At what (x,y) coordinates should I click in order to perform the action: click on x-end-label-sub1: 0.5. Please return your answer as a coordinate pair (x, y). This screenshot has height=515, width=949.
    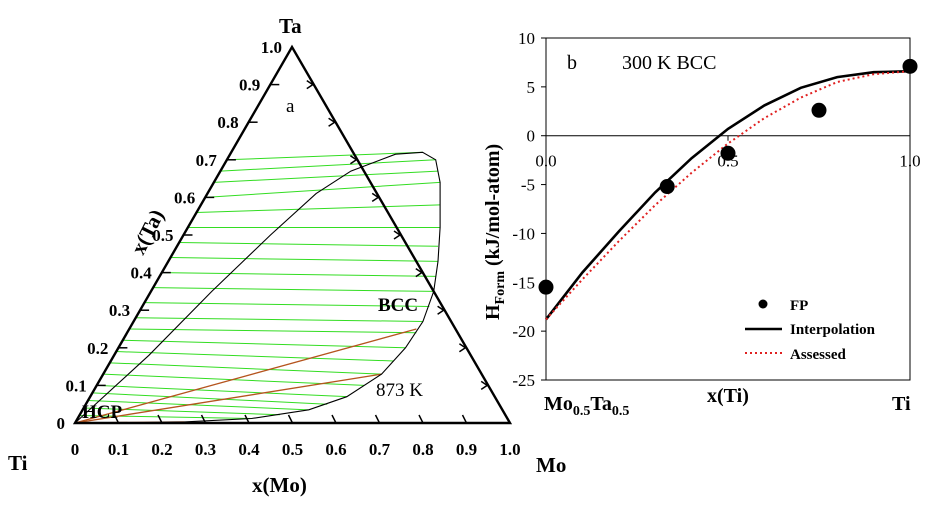
    Looking at the image, I should click on (582, 411).